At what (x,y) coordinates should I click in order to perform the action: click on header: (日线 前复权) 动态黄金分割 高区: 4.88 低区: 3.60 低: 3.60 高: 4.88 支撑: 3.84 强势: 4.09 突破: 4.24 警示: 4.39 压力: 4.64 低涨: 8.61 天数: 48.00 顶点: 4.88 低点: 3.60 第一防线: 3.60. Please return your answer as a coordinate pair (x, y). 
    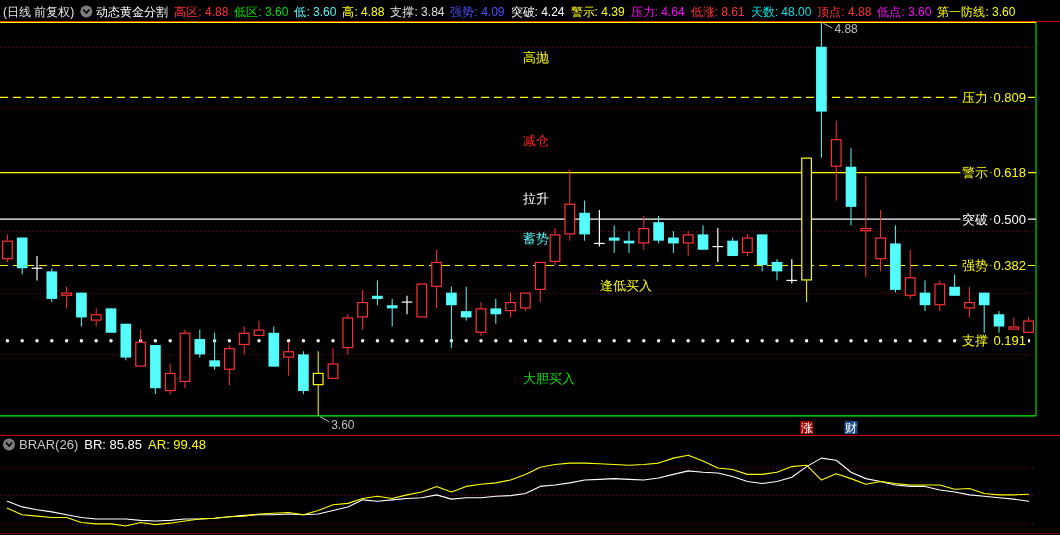
    Looking at the image, I should click on (509, 12).